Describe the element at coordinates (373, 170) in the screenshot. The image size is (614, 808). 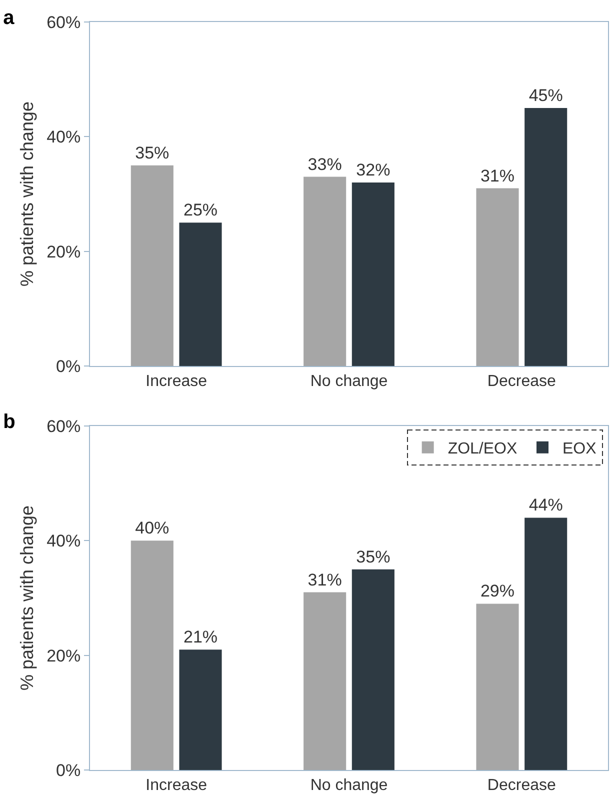
I see `text: 32%` at that location.